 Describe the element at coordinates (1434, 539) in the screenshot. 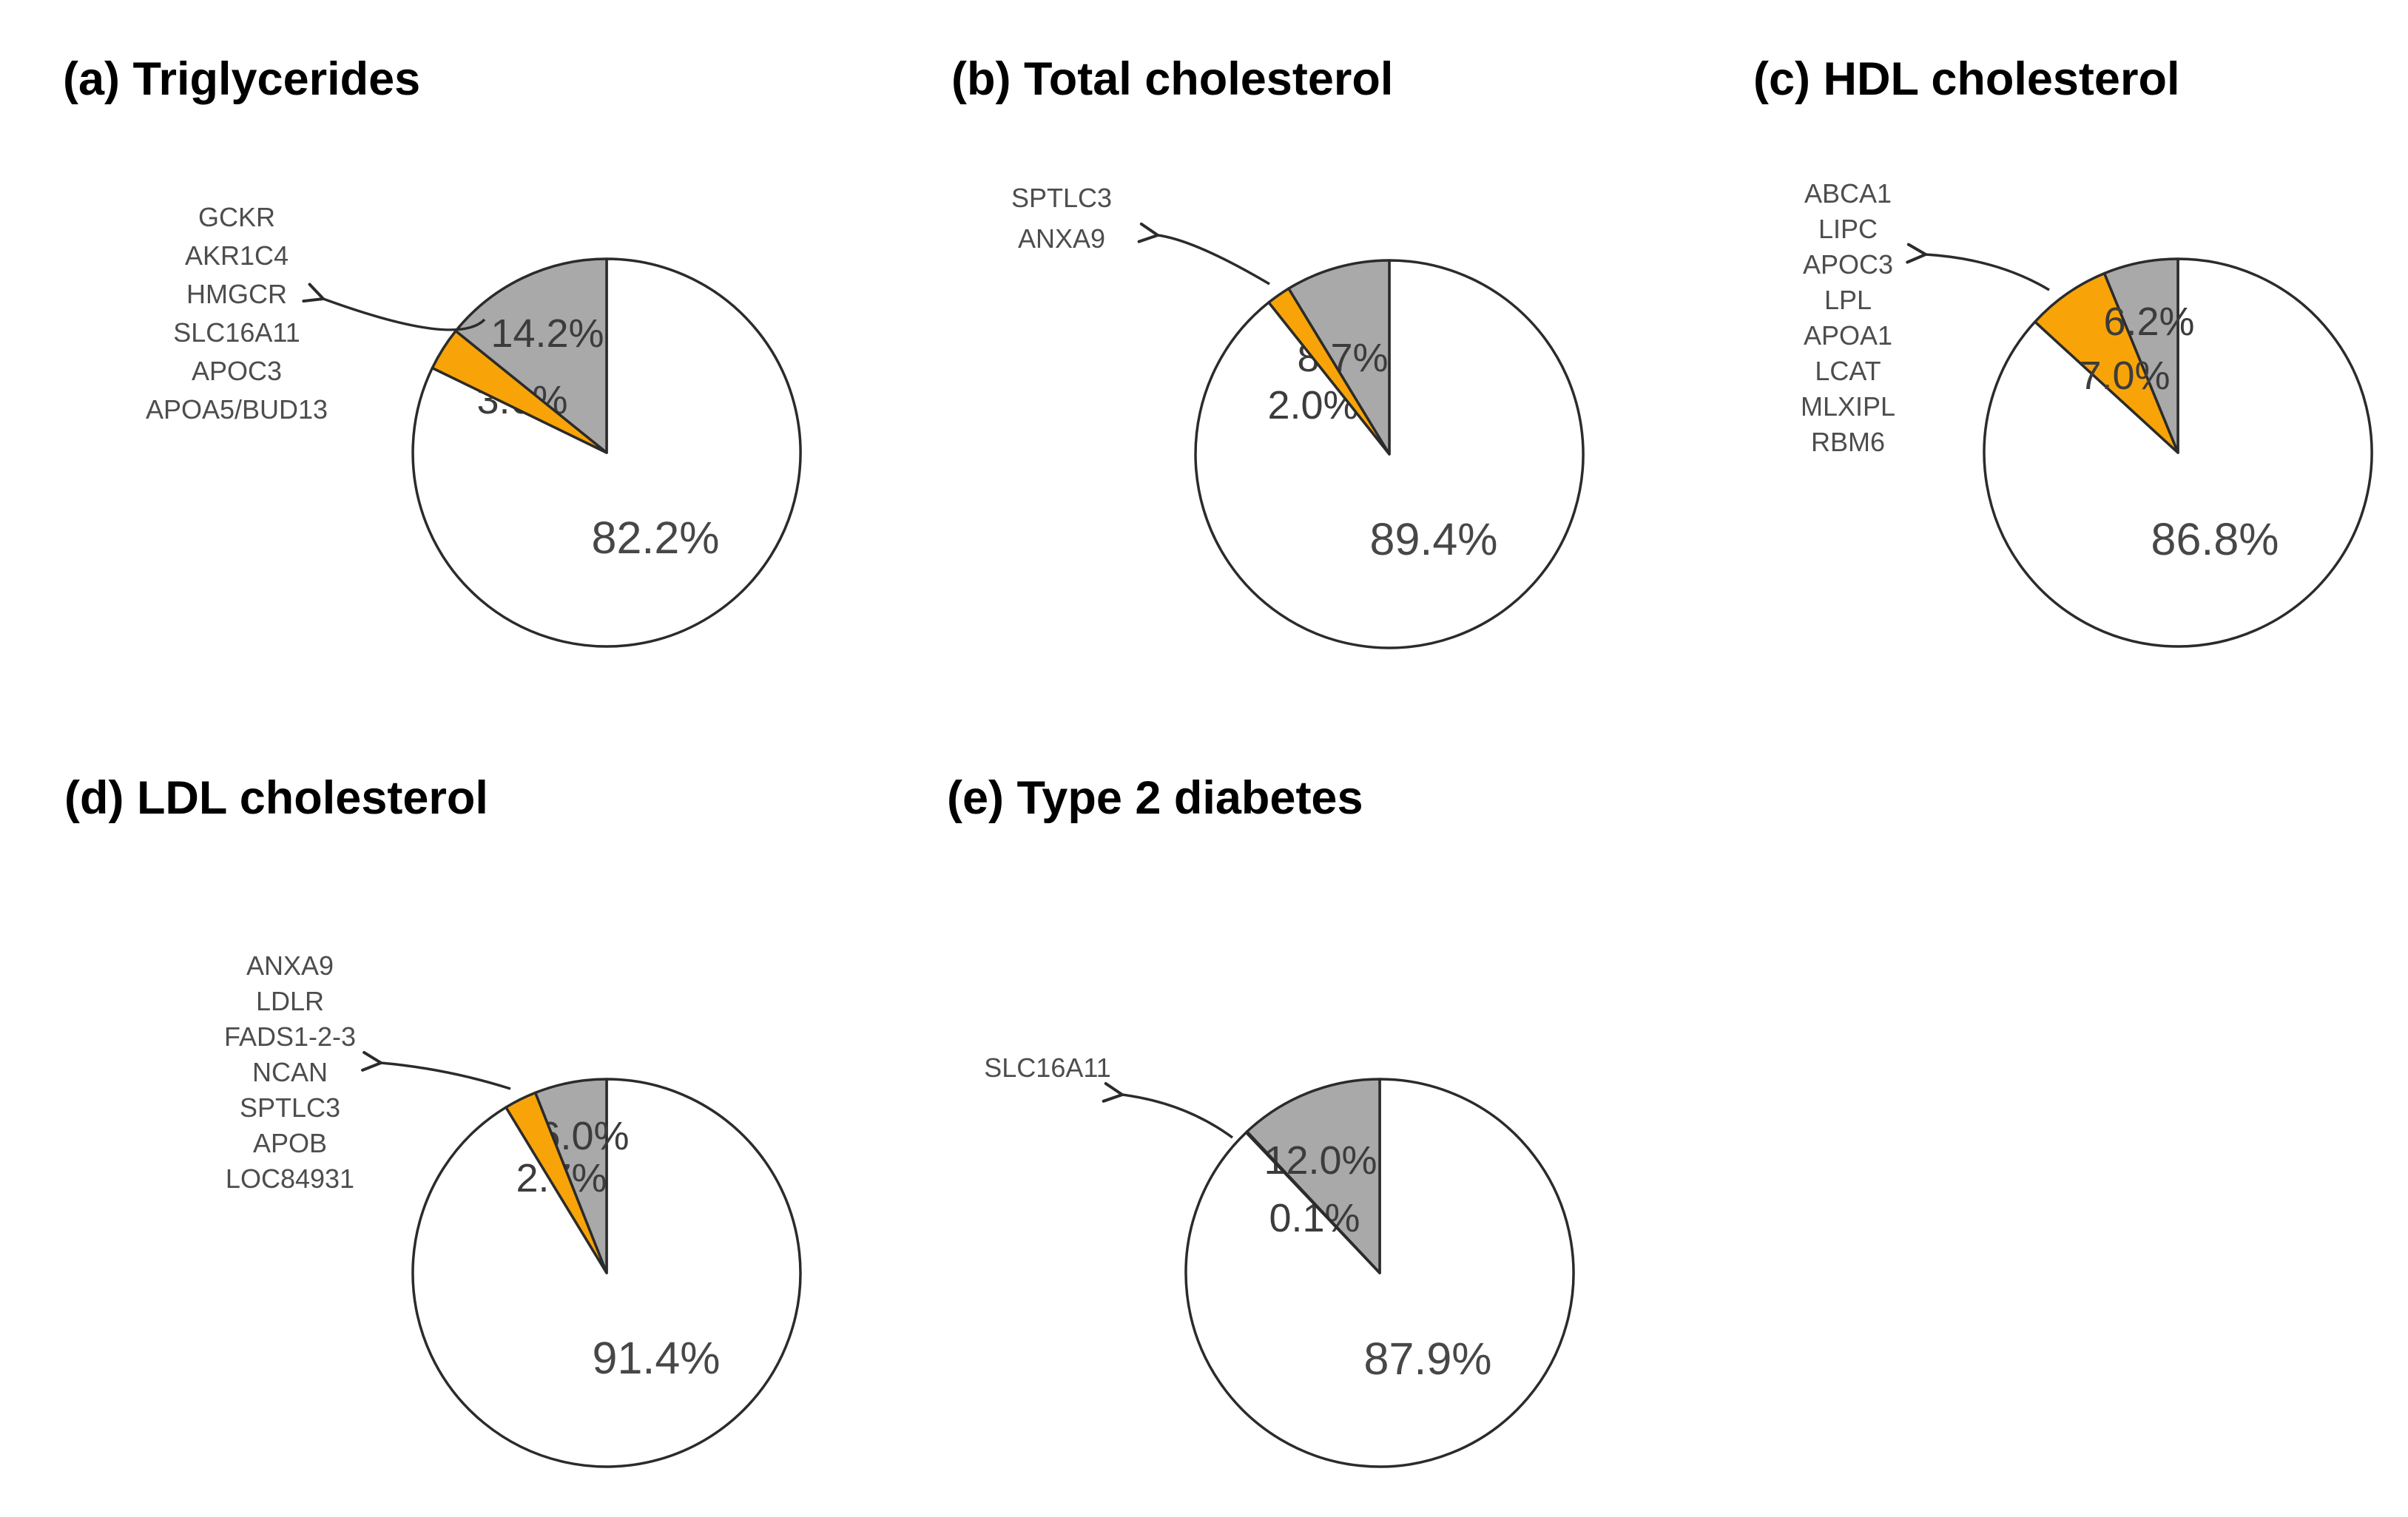

I see `white-slice-label: 89.4%` at that location.